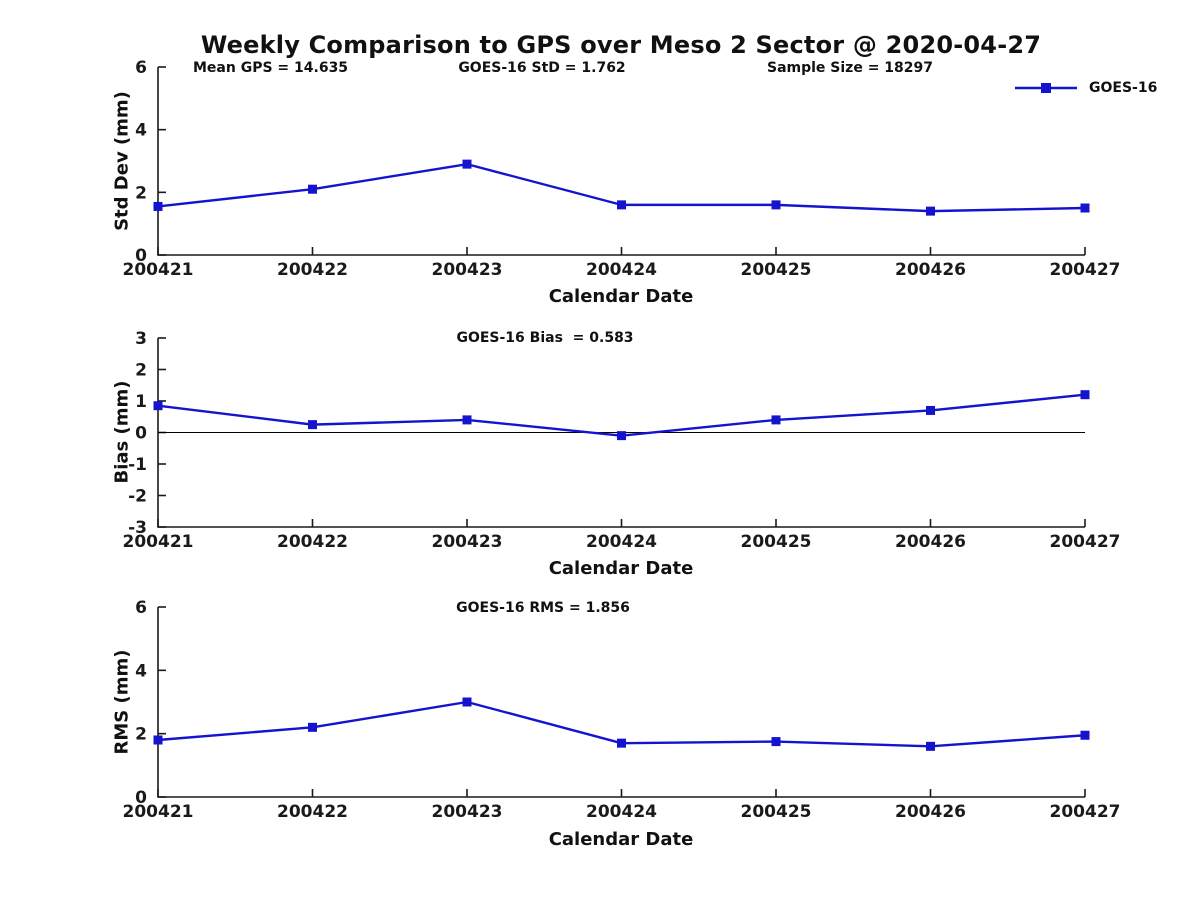  What do you see at coordinates (137, 528) in the screenshot?
I see `y-tick-label: -3` at bounding box center [137, 528].